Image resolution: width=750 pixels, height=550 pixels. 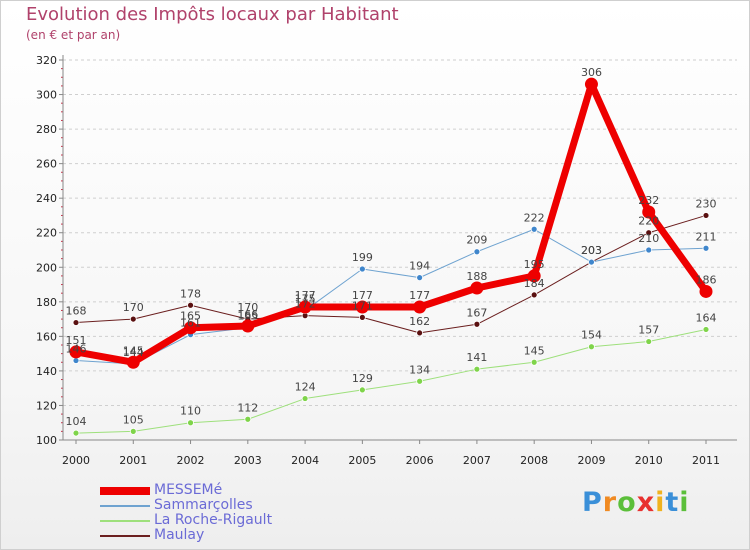 I want to click on data-label: 194, so click(x=419, y=266).